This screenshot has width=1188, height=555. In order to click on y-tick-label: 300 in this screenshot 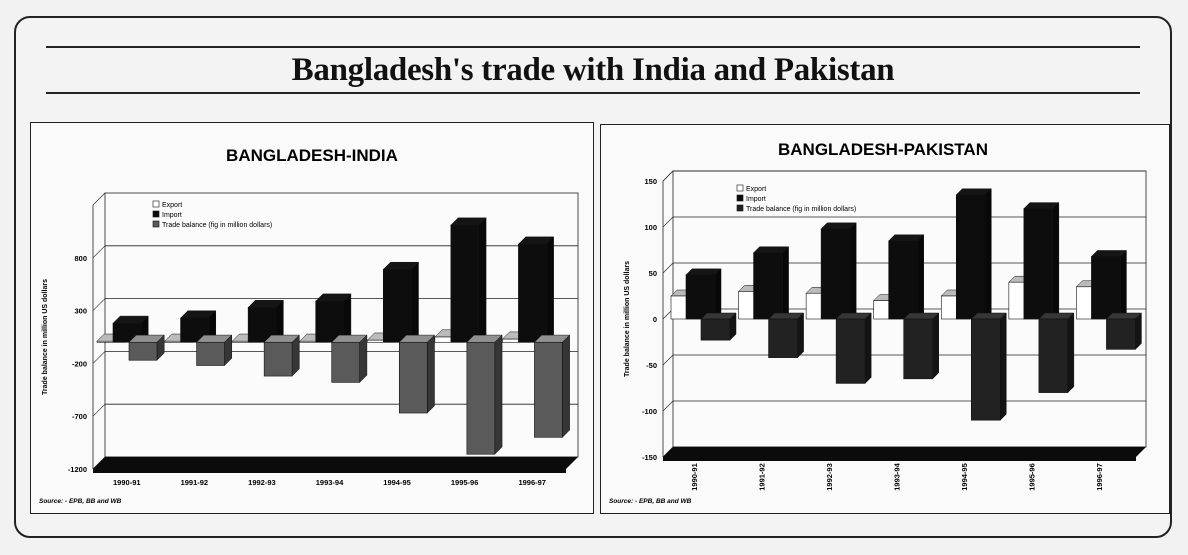, I will do `click(80, 311)`.